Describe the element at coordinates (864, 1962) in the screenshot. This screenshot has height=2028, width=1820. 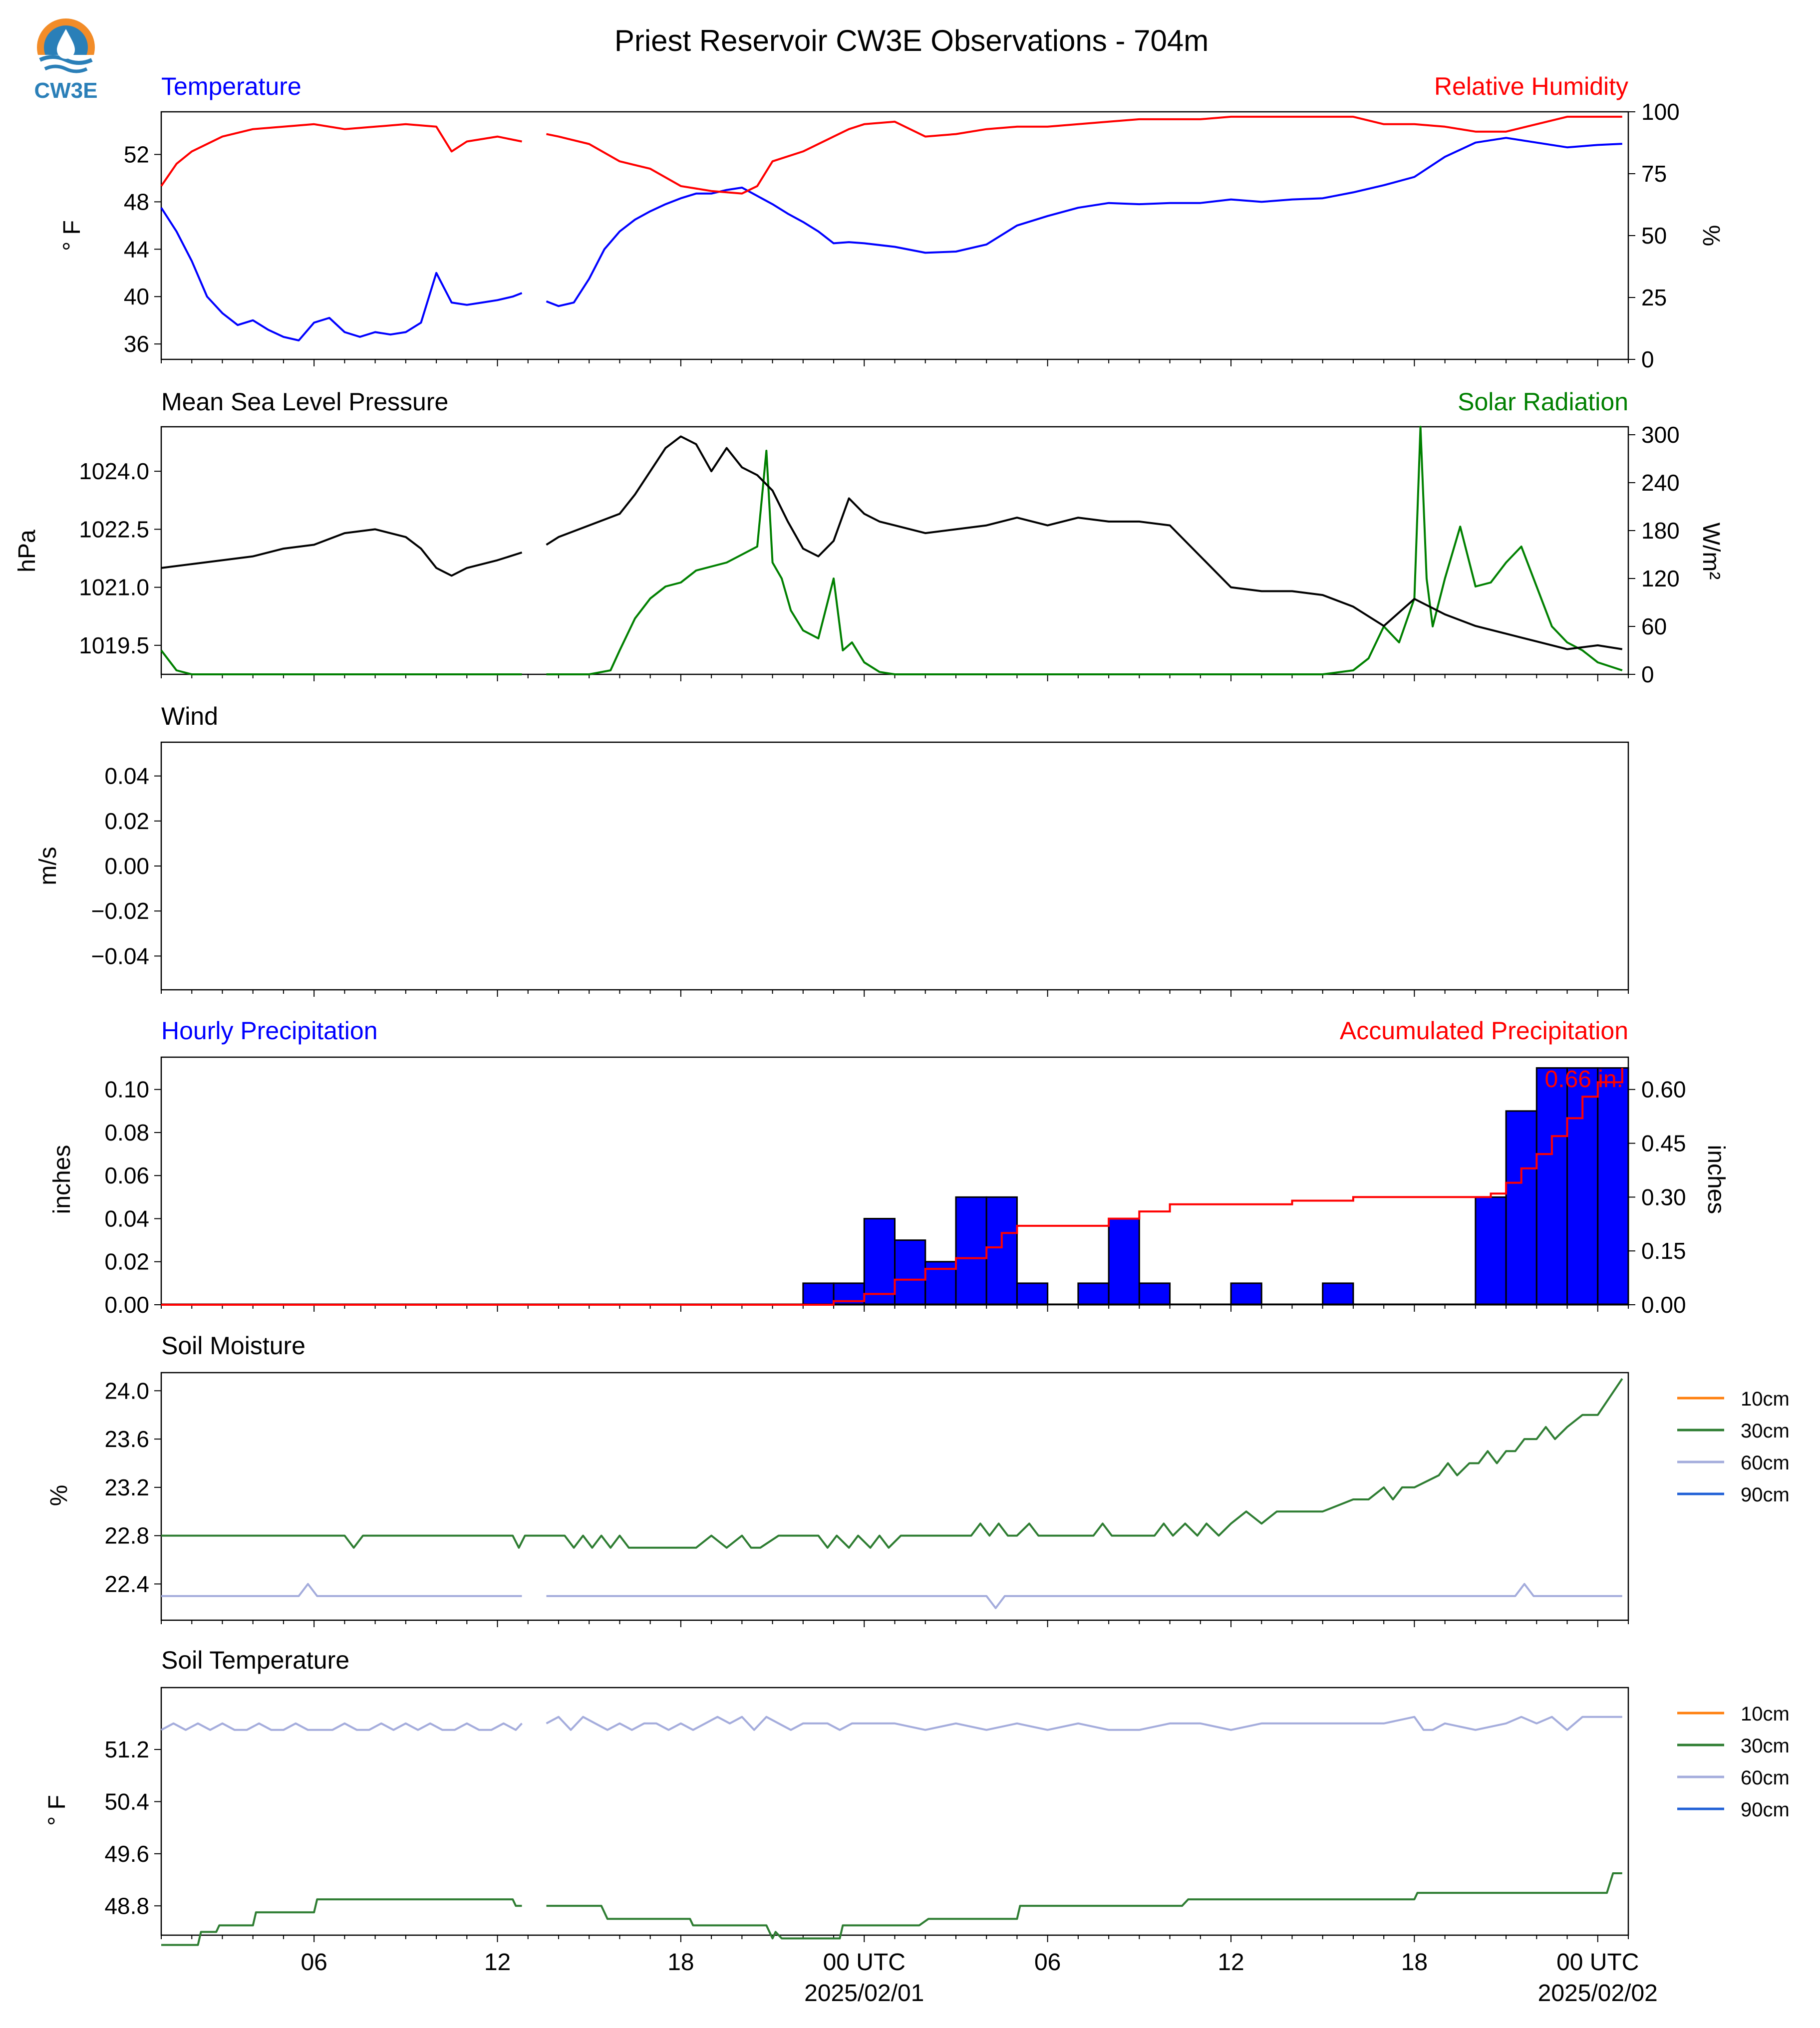
I see `x-tick-label: 00 UTC` at that location.